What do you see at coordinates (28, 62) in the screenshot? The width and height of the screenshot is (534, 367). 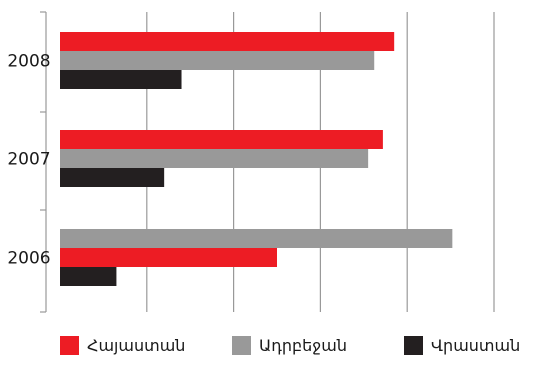 I see `y-tick-label-2008: 2008` at bounding box center [28, 62].